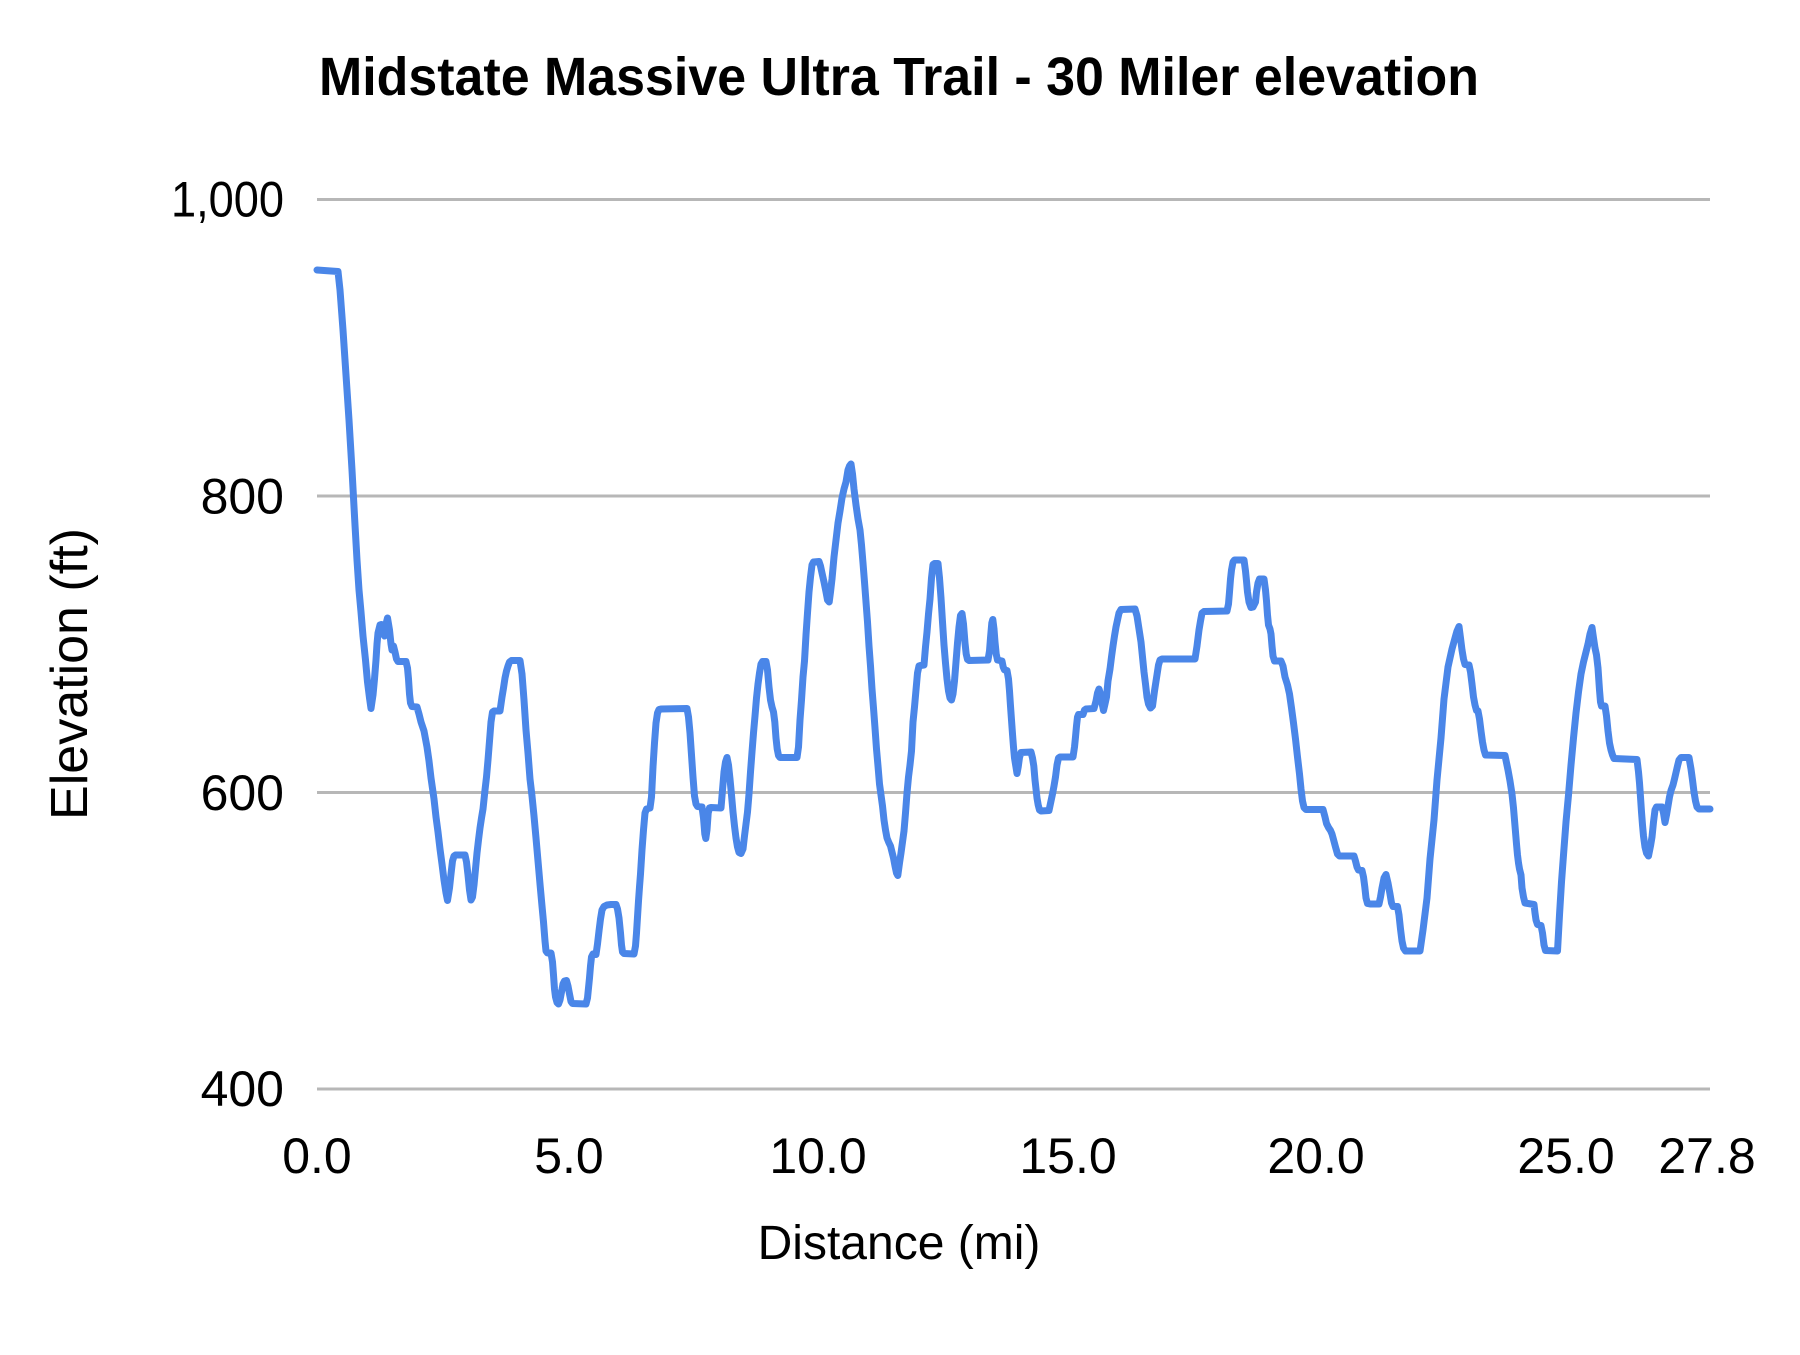 The width and height of the screenshot is (1800, 1355). I want to click on svg-text: Elevation (ft), so click(70, 674).